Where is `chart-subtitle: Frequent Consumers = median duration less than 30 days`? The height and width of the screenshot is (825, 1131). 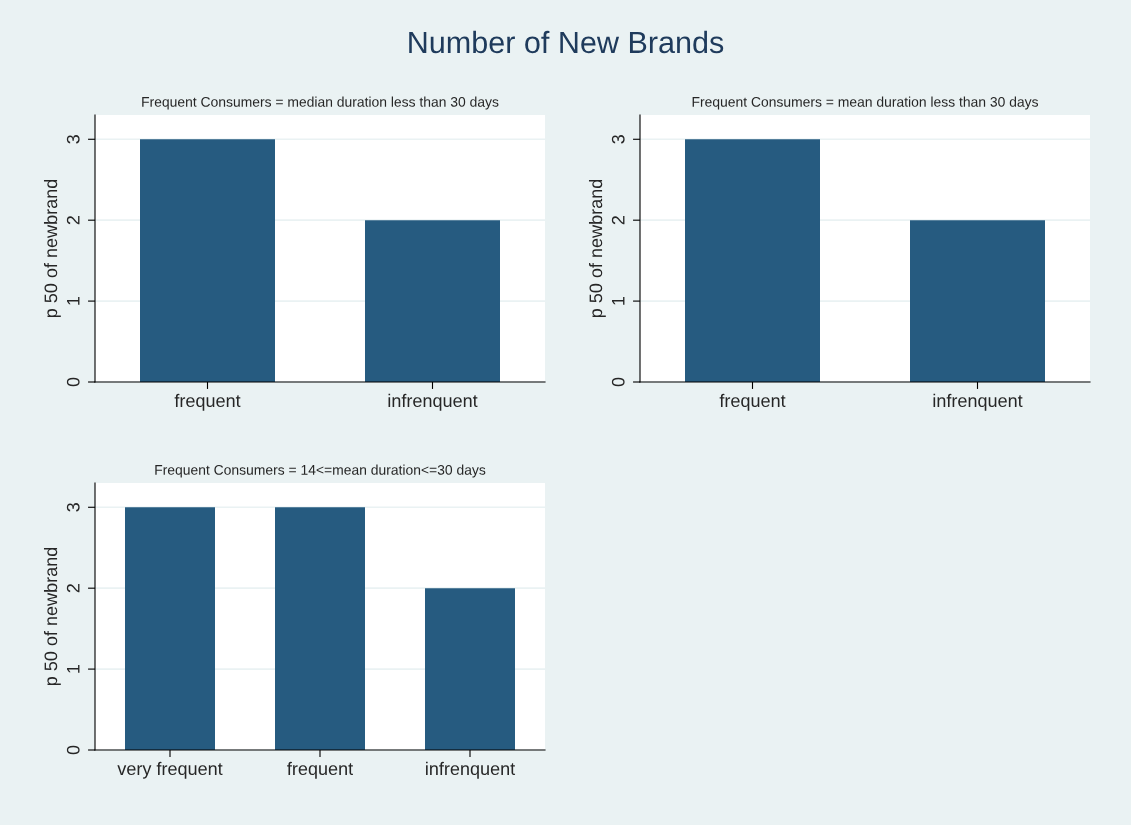 chart-subtitle: Frequent Consumers = median duration less than 30 days is located at coordinates (320, 103).